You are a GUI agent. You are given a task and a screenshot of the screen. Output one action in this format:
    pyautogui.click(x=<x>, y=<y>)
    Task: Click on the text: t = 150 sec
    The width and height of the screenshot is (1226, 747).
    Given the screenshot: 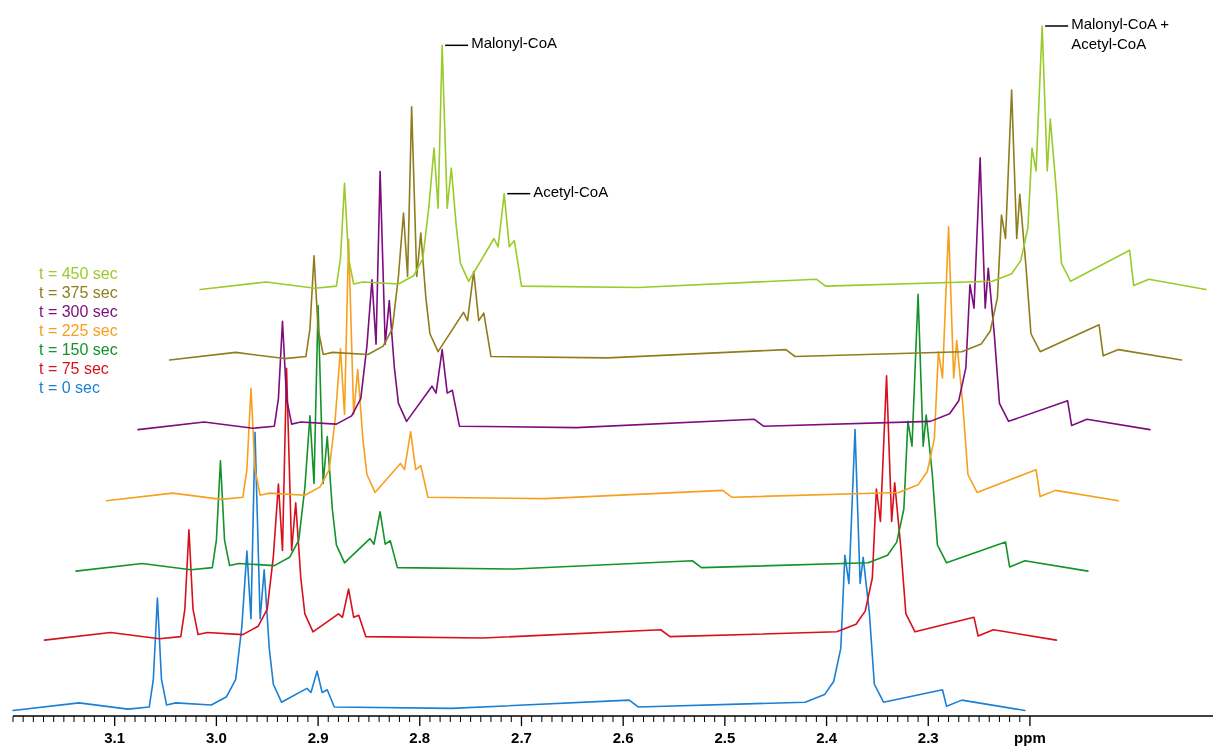 What is the action you would take?
    pyautogui.click(x=78, y=349)
    